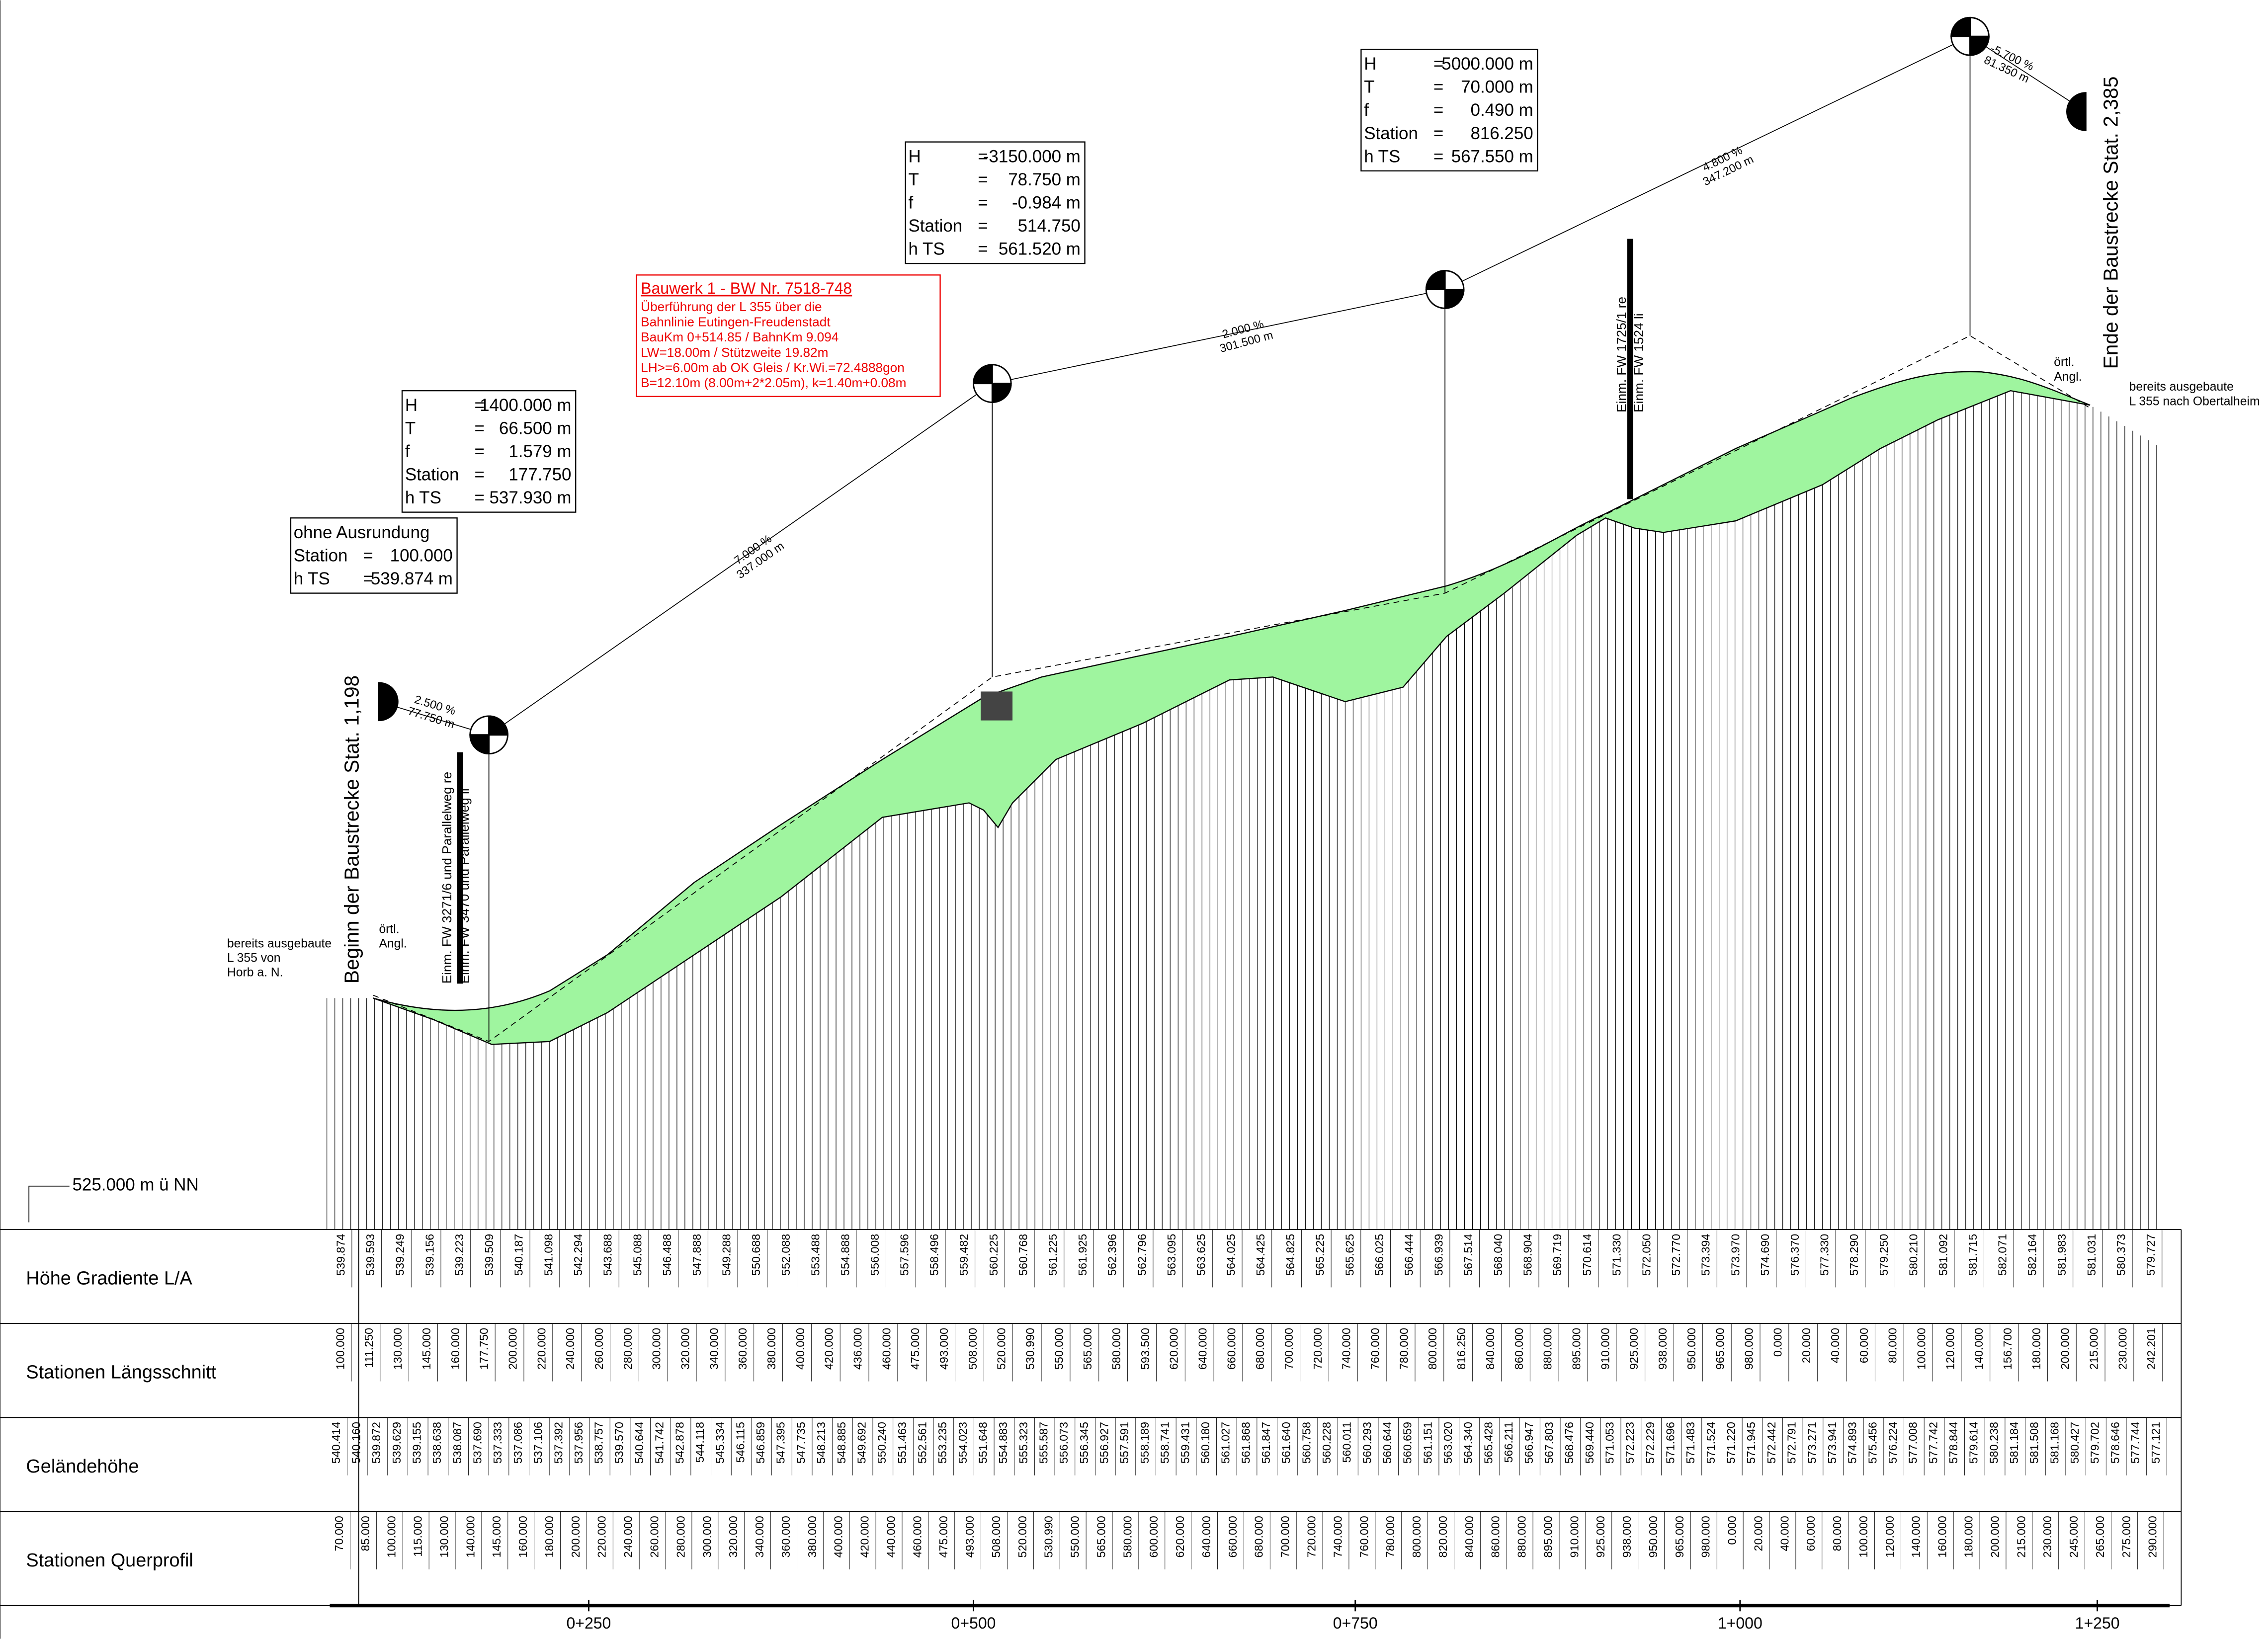 The height and width of the screenshot is (1639, 2268). What do you see at coordinates (601, 1536) in the screenshot?
I see `table-value: 220.000` at bounding box center [601, 1536].